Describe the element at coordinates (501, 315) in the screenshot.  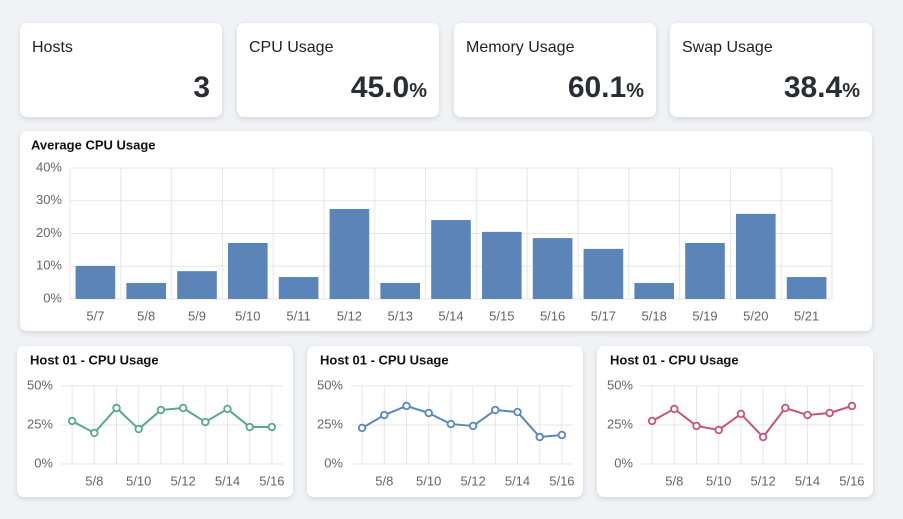
I see `x-tick-label: 5/15` at that location.